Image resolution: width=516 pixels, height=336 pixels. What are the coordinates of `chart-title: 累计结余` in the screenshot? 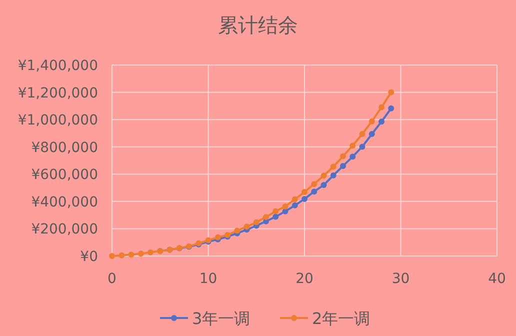 It's located at (258, 25).